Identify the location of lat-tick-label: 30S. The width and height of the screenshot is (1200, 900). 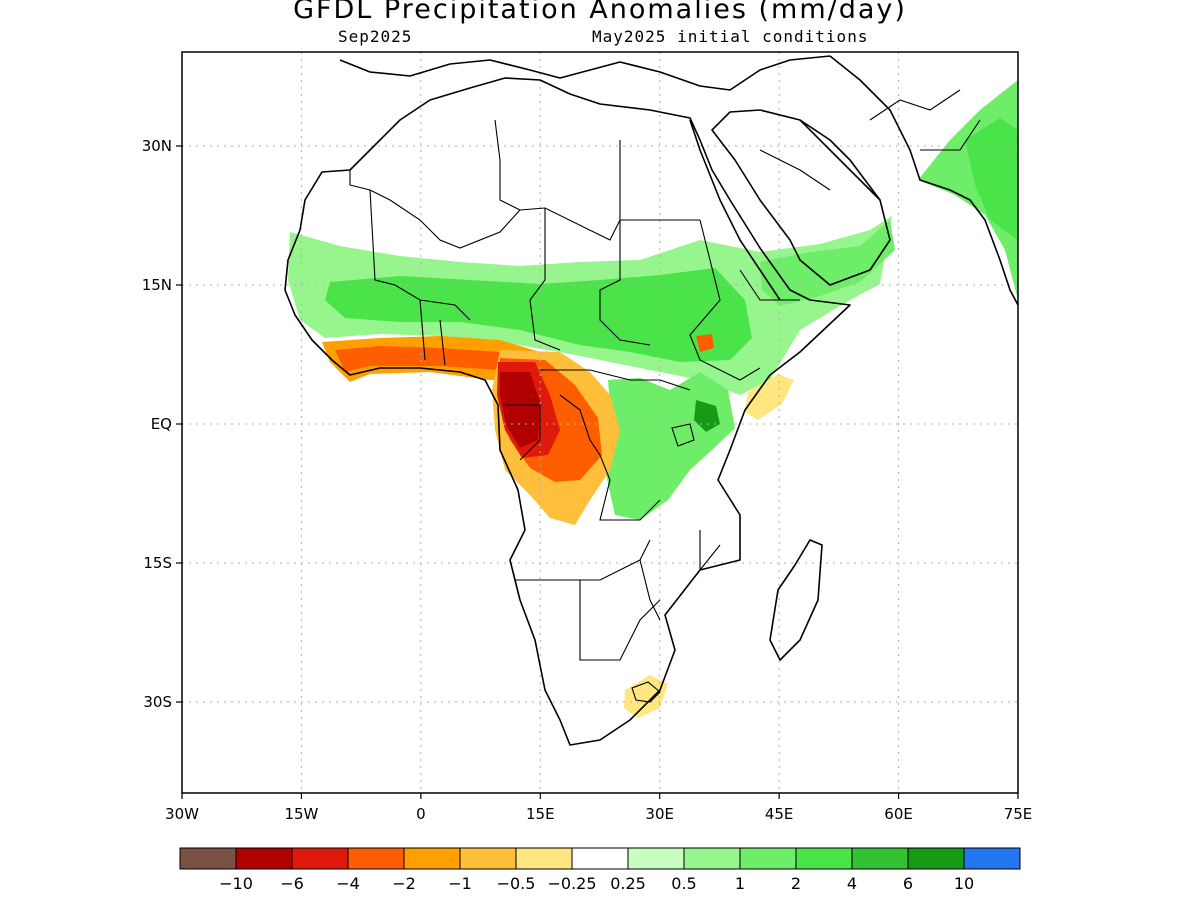
(157, 702).